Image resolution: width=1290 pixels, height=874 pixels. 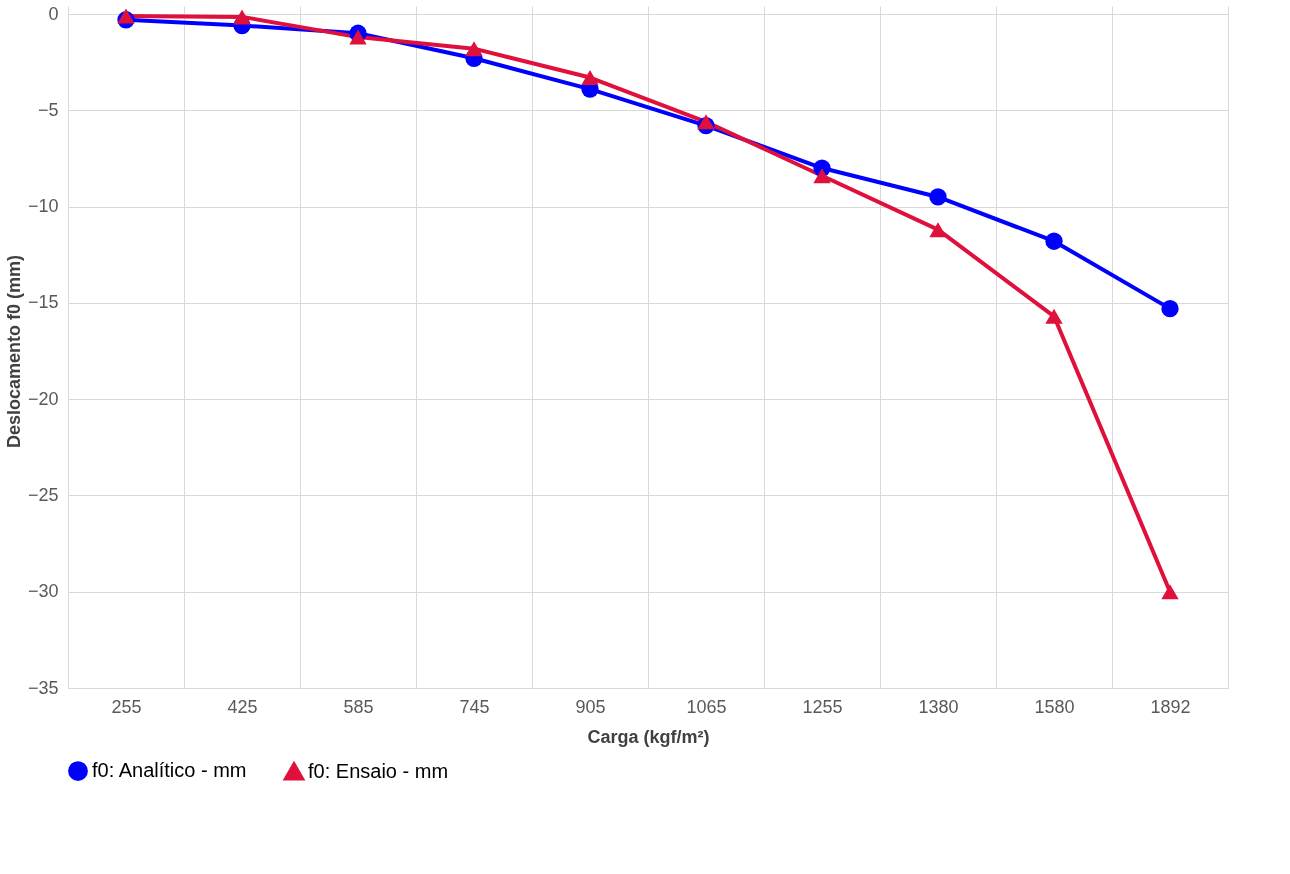 I want to click on x-tick-label: 1380, so click(x=938, y=706).